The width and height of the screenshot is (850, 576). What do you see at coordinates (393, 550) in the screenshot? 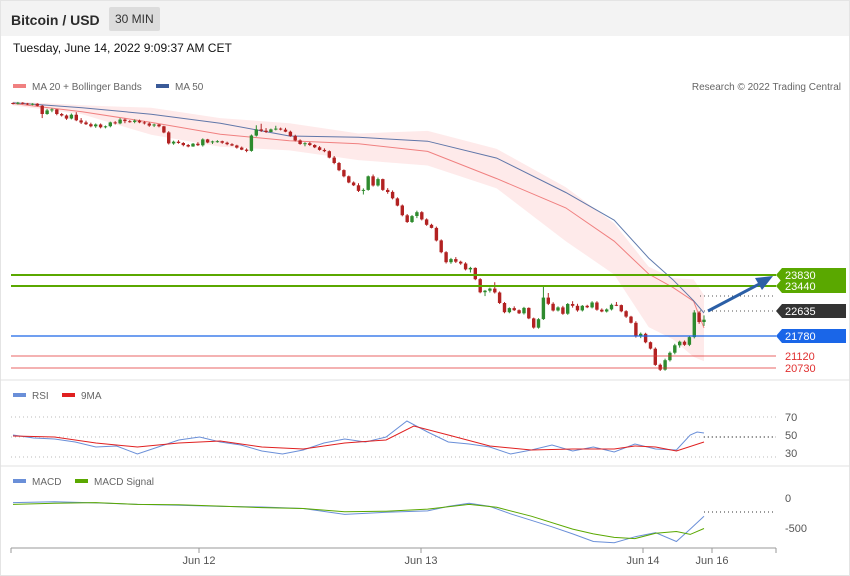
I see `x-axis-ticks` at bounding box center [393, 550].